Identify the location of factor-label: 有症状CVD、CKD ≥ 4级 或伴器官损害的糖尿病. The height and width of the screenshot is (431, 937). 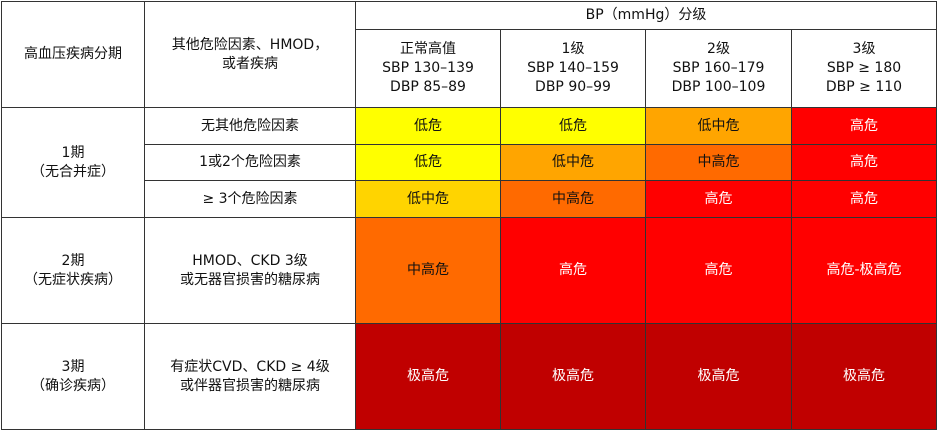
(250, 376).